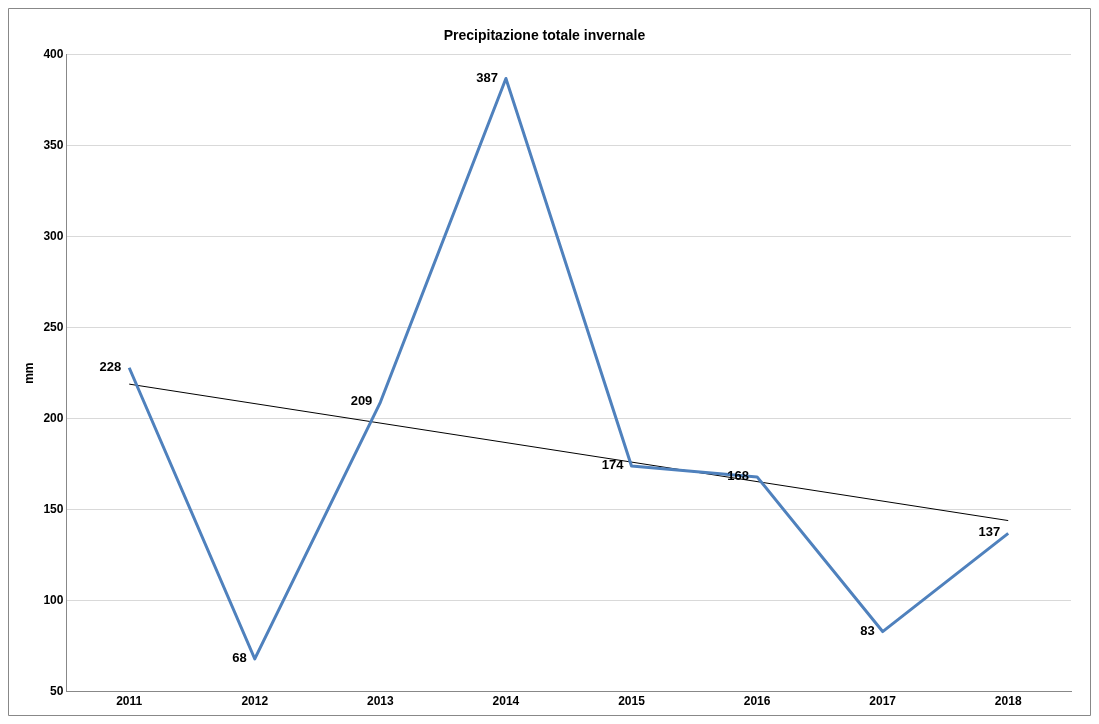 This screenshot has width=1099, height=724. Describe the element at coordinates (487, 77) in the screenshot. I see `data-label: 387` at that location.